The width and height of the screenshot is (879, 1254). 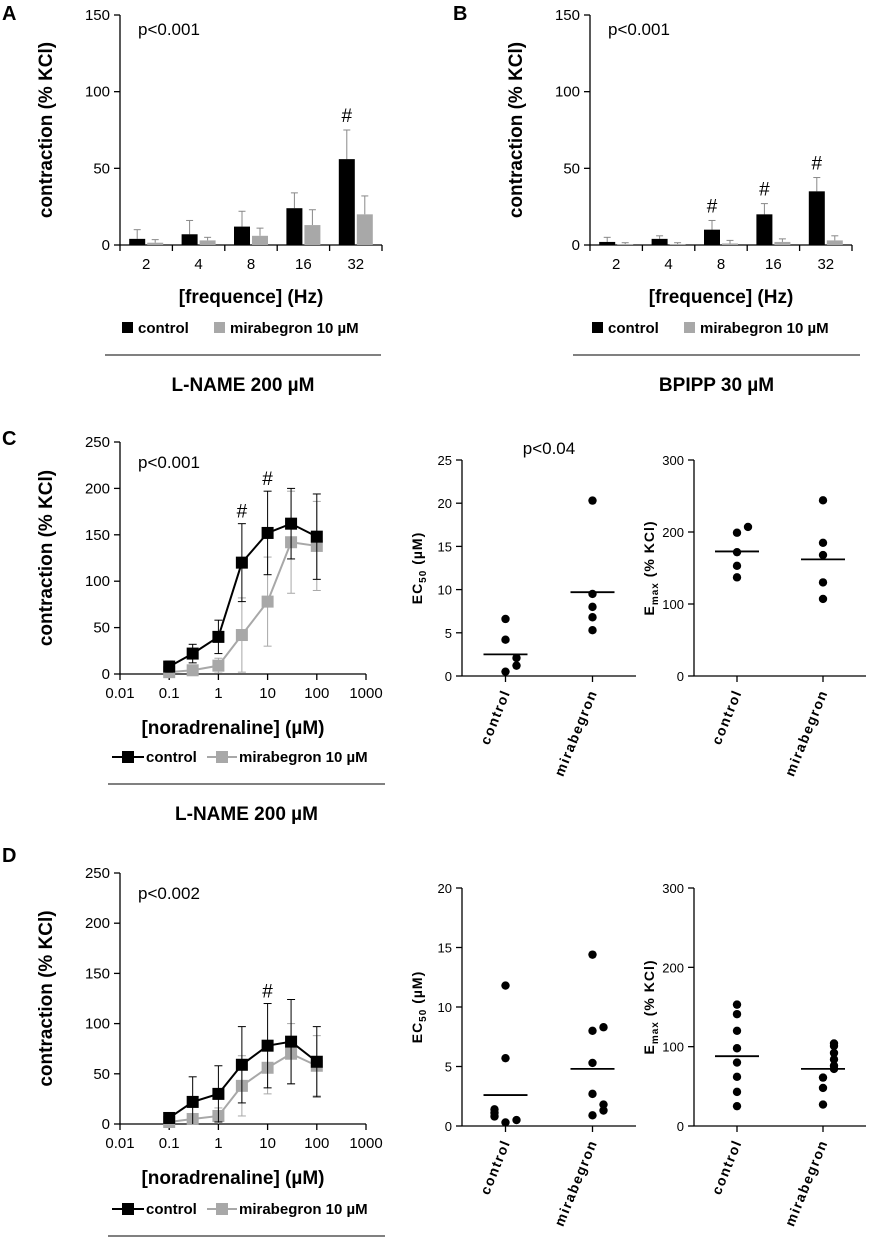 What do you see at coordinates (592, 607) in the screenshot?
I see `data-point-mirabegron-C-ec50` at bounding box center [592, 607].